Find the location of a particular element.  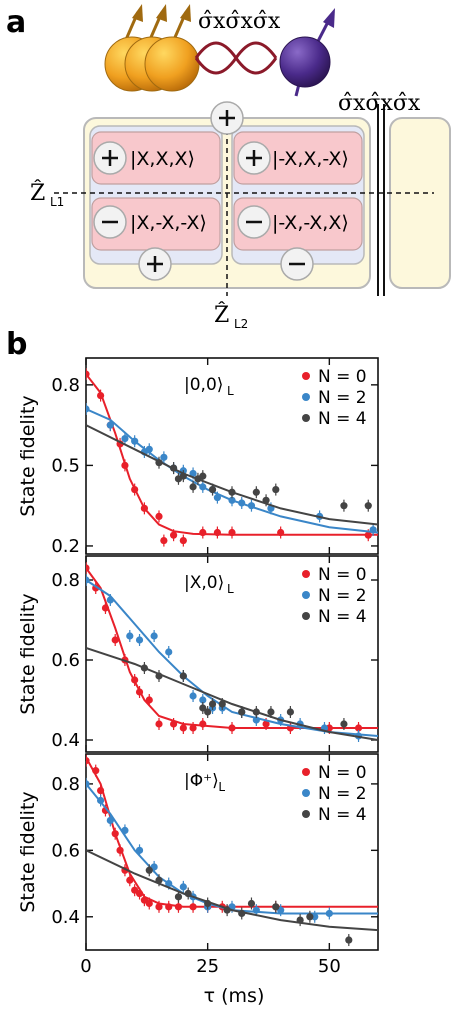

state-label: |X,0⟩ is located at coordinates (204, 583).